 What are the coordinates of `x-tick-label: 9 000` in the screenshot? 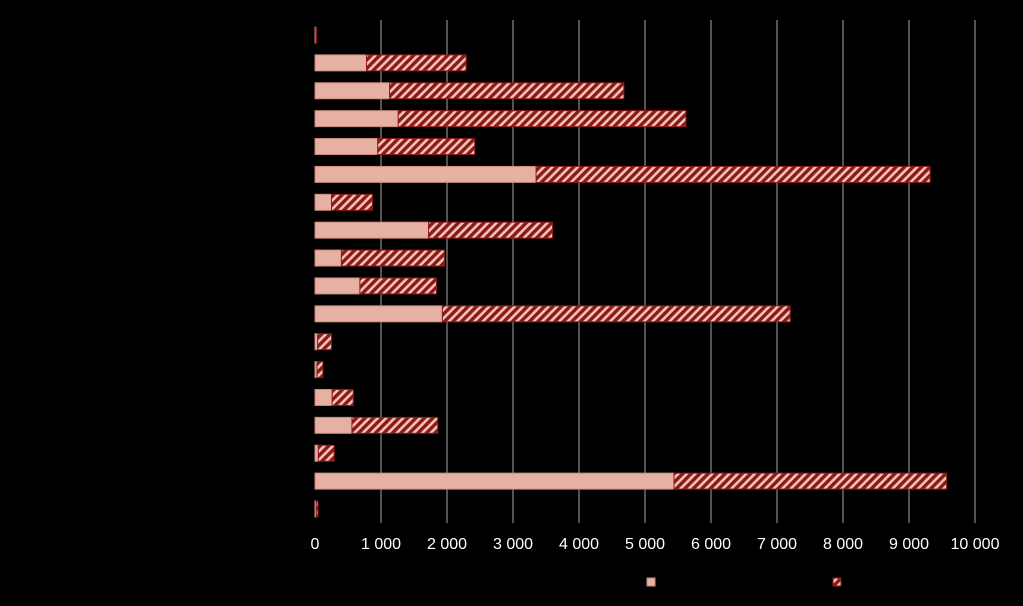 It's located at (909, 544).